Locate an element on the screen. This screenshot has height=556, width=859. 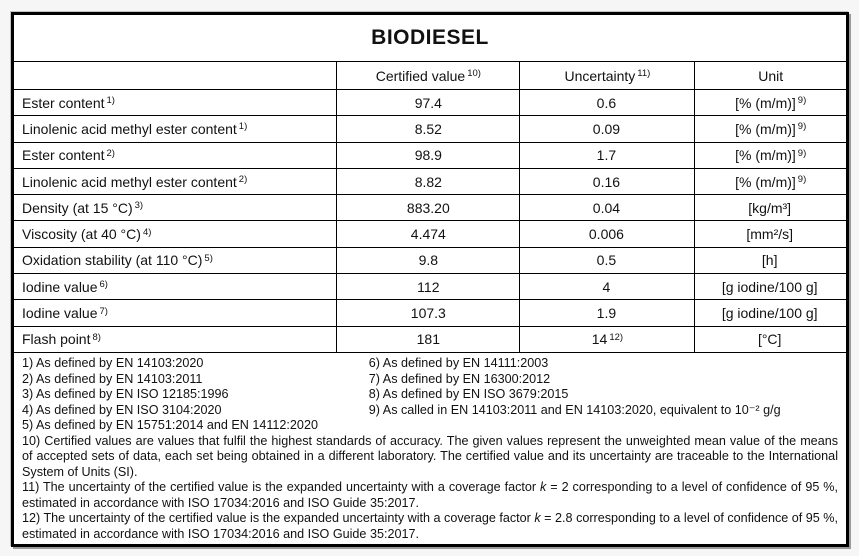
unit-cell: [°C] is located at coordinates (770, 339).